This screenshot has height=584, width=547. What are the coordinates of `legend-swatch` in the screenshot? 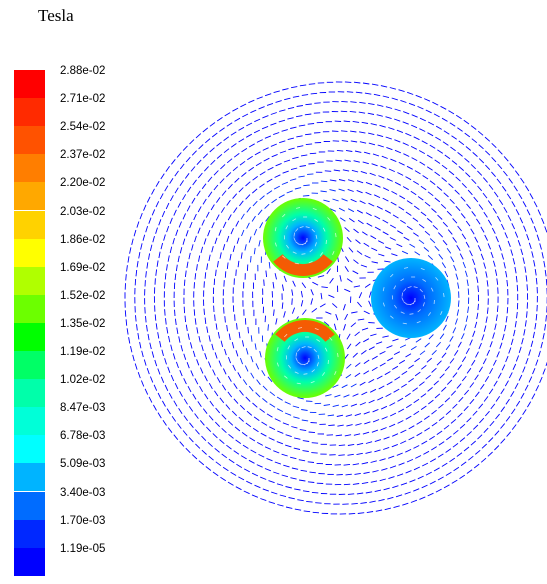 It's located at (29, 196).